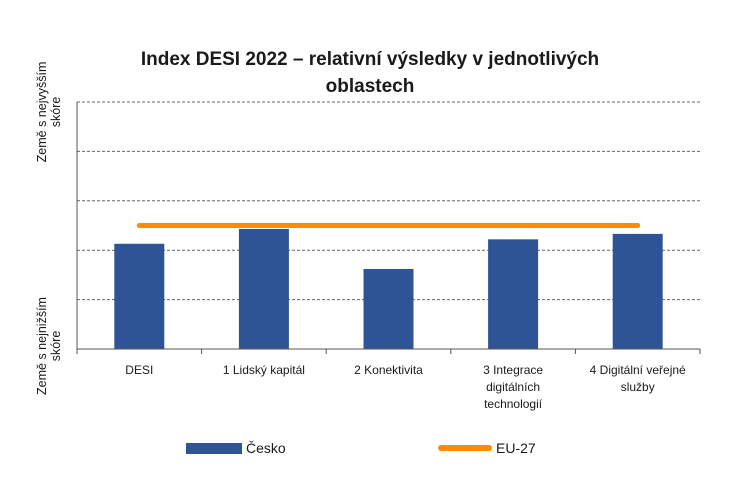  Describe the element at coordinates (638, 370) in the screenshot. I see `x-tick-label: 4 Digitální veřejné` at that location.